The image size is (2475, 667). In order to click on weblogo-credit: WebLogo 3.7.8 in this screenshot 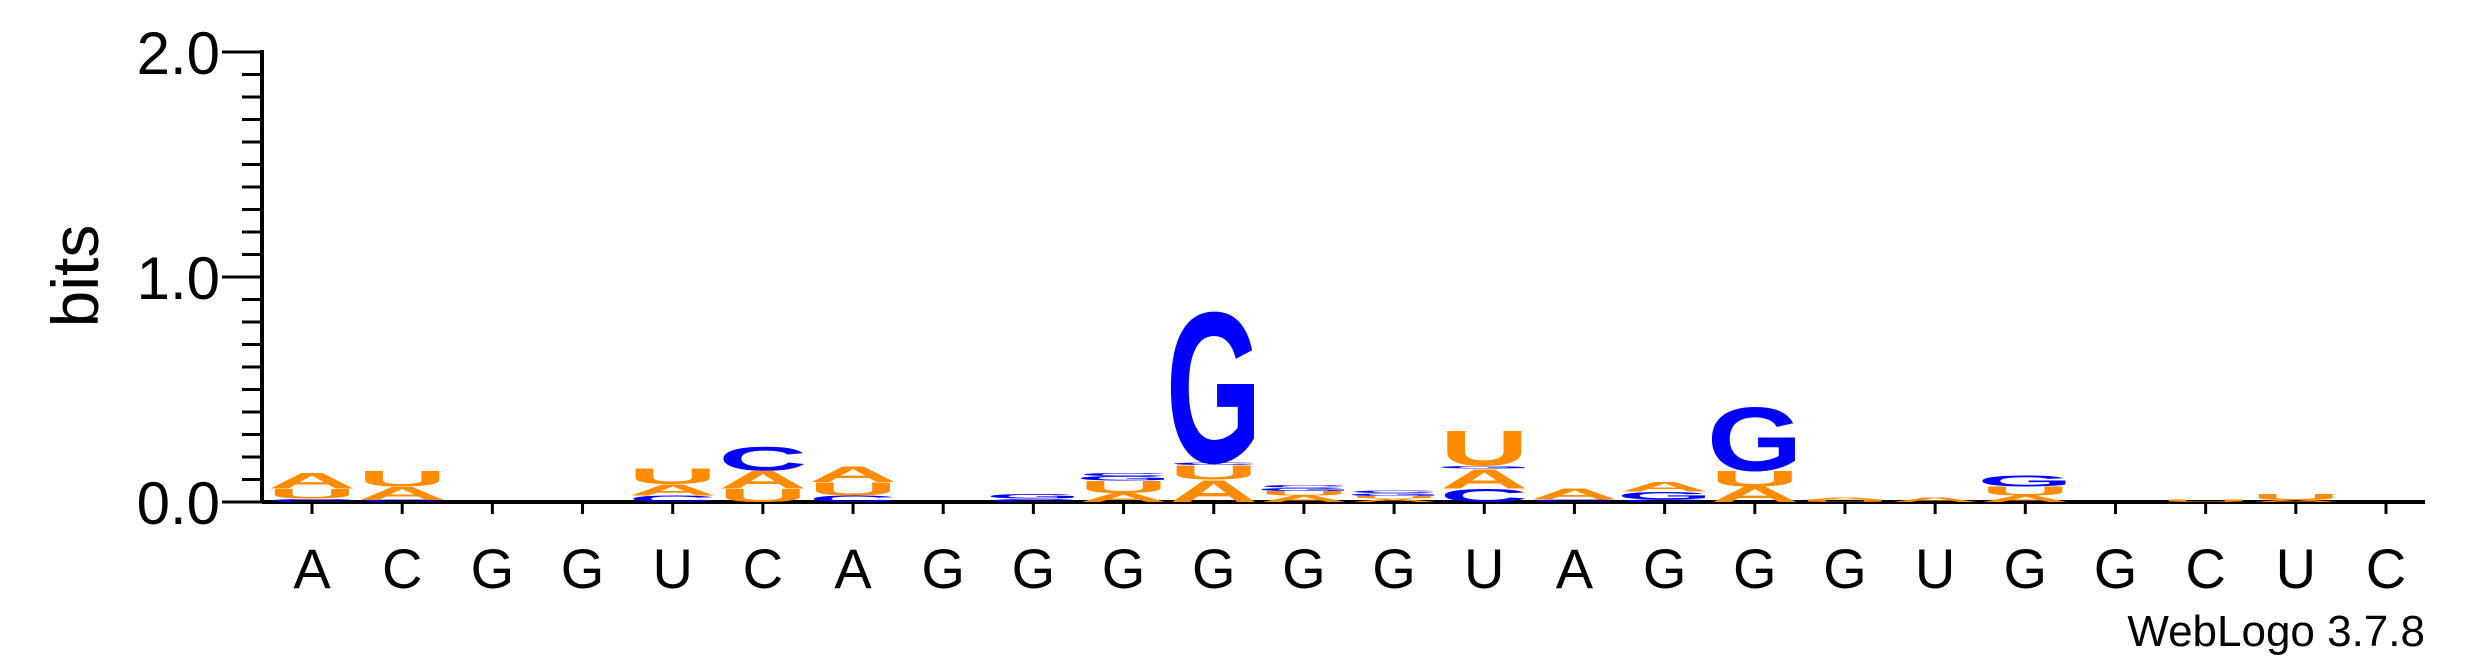, I will do `click(2276, 631)`.